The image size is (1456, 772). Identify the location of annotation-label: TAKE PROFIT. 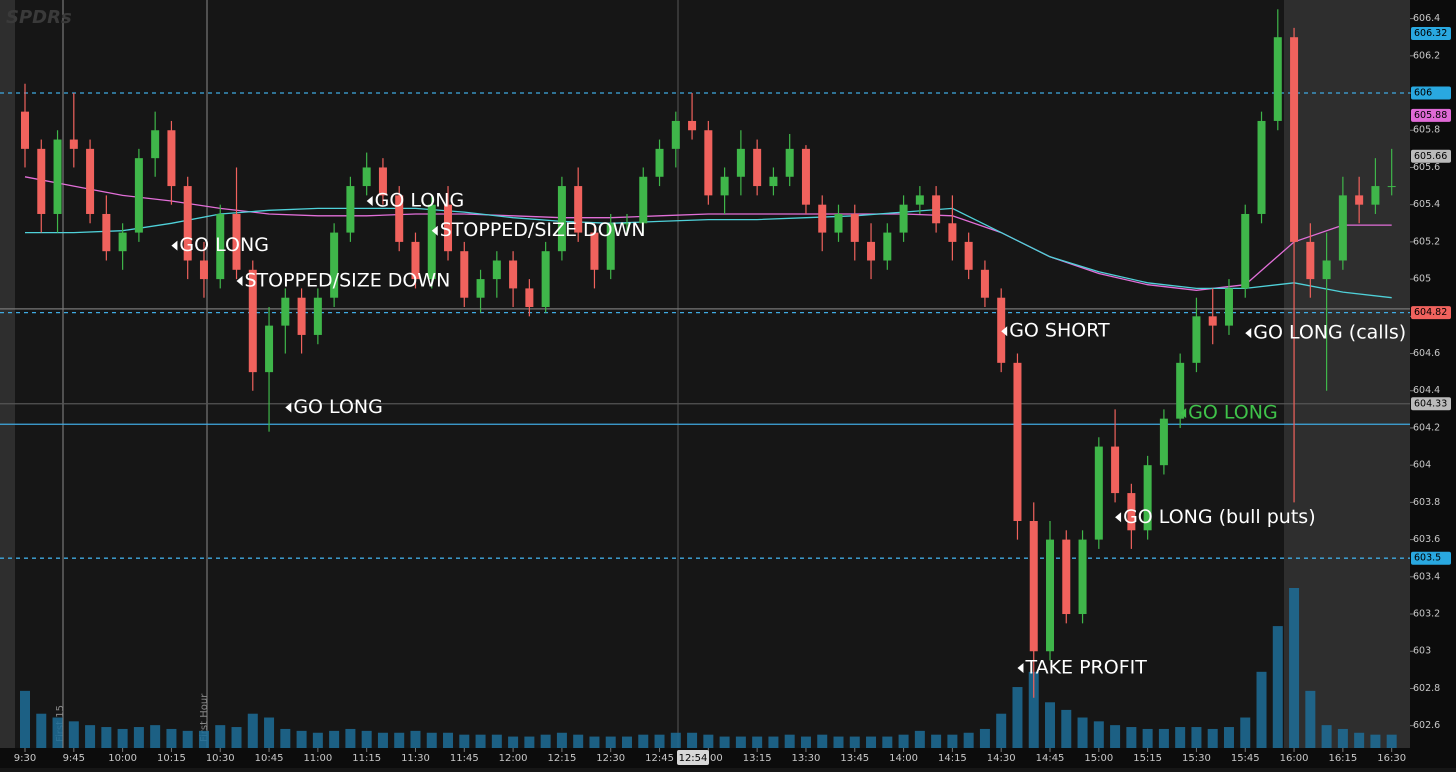
(1085, 667).